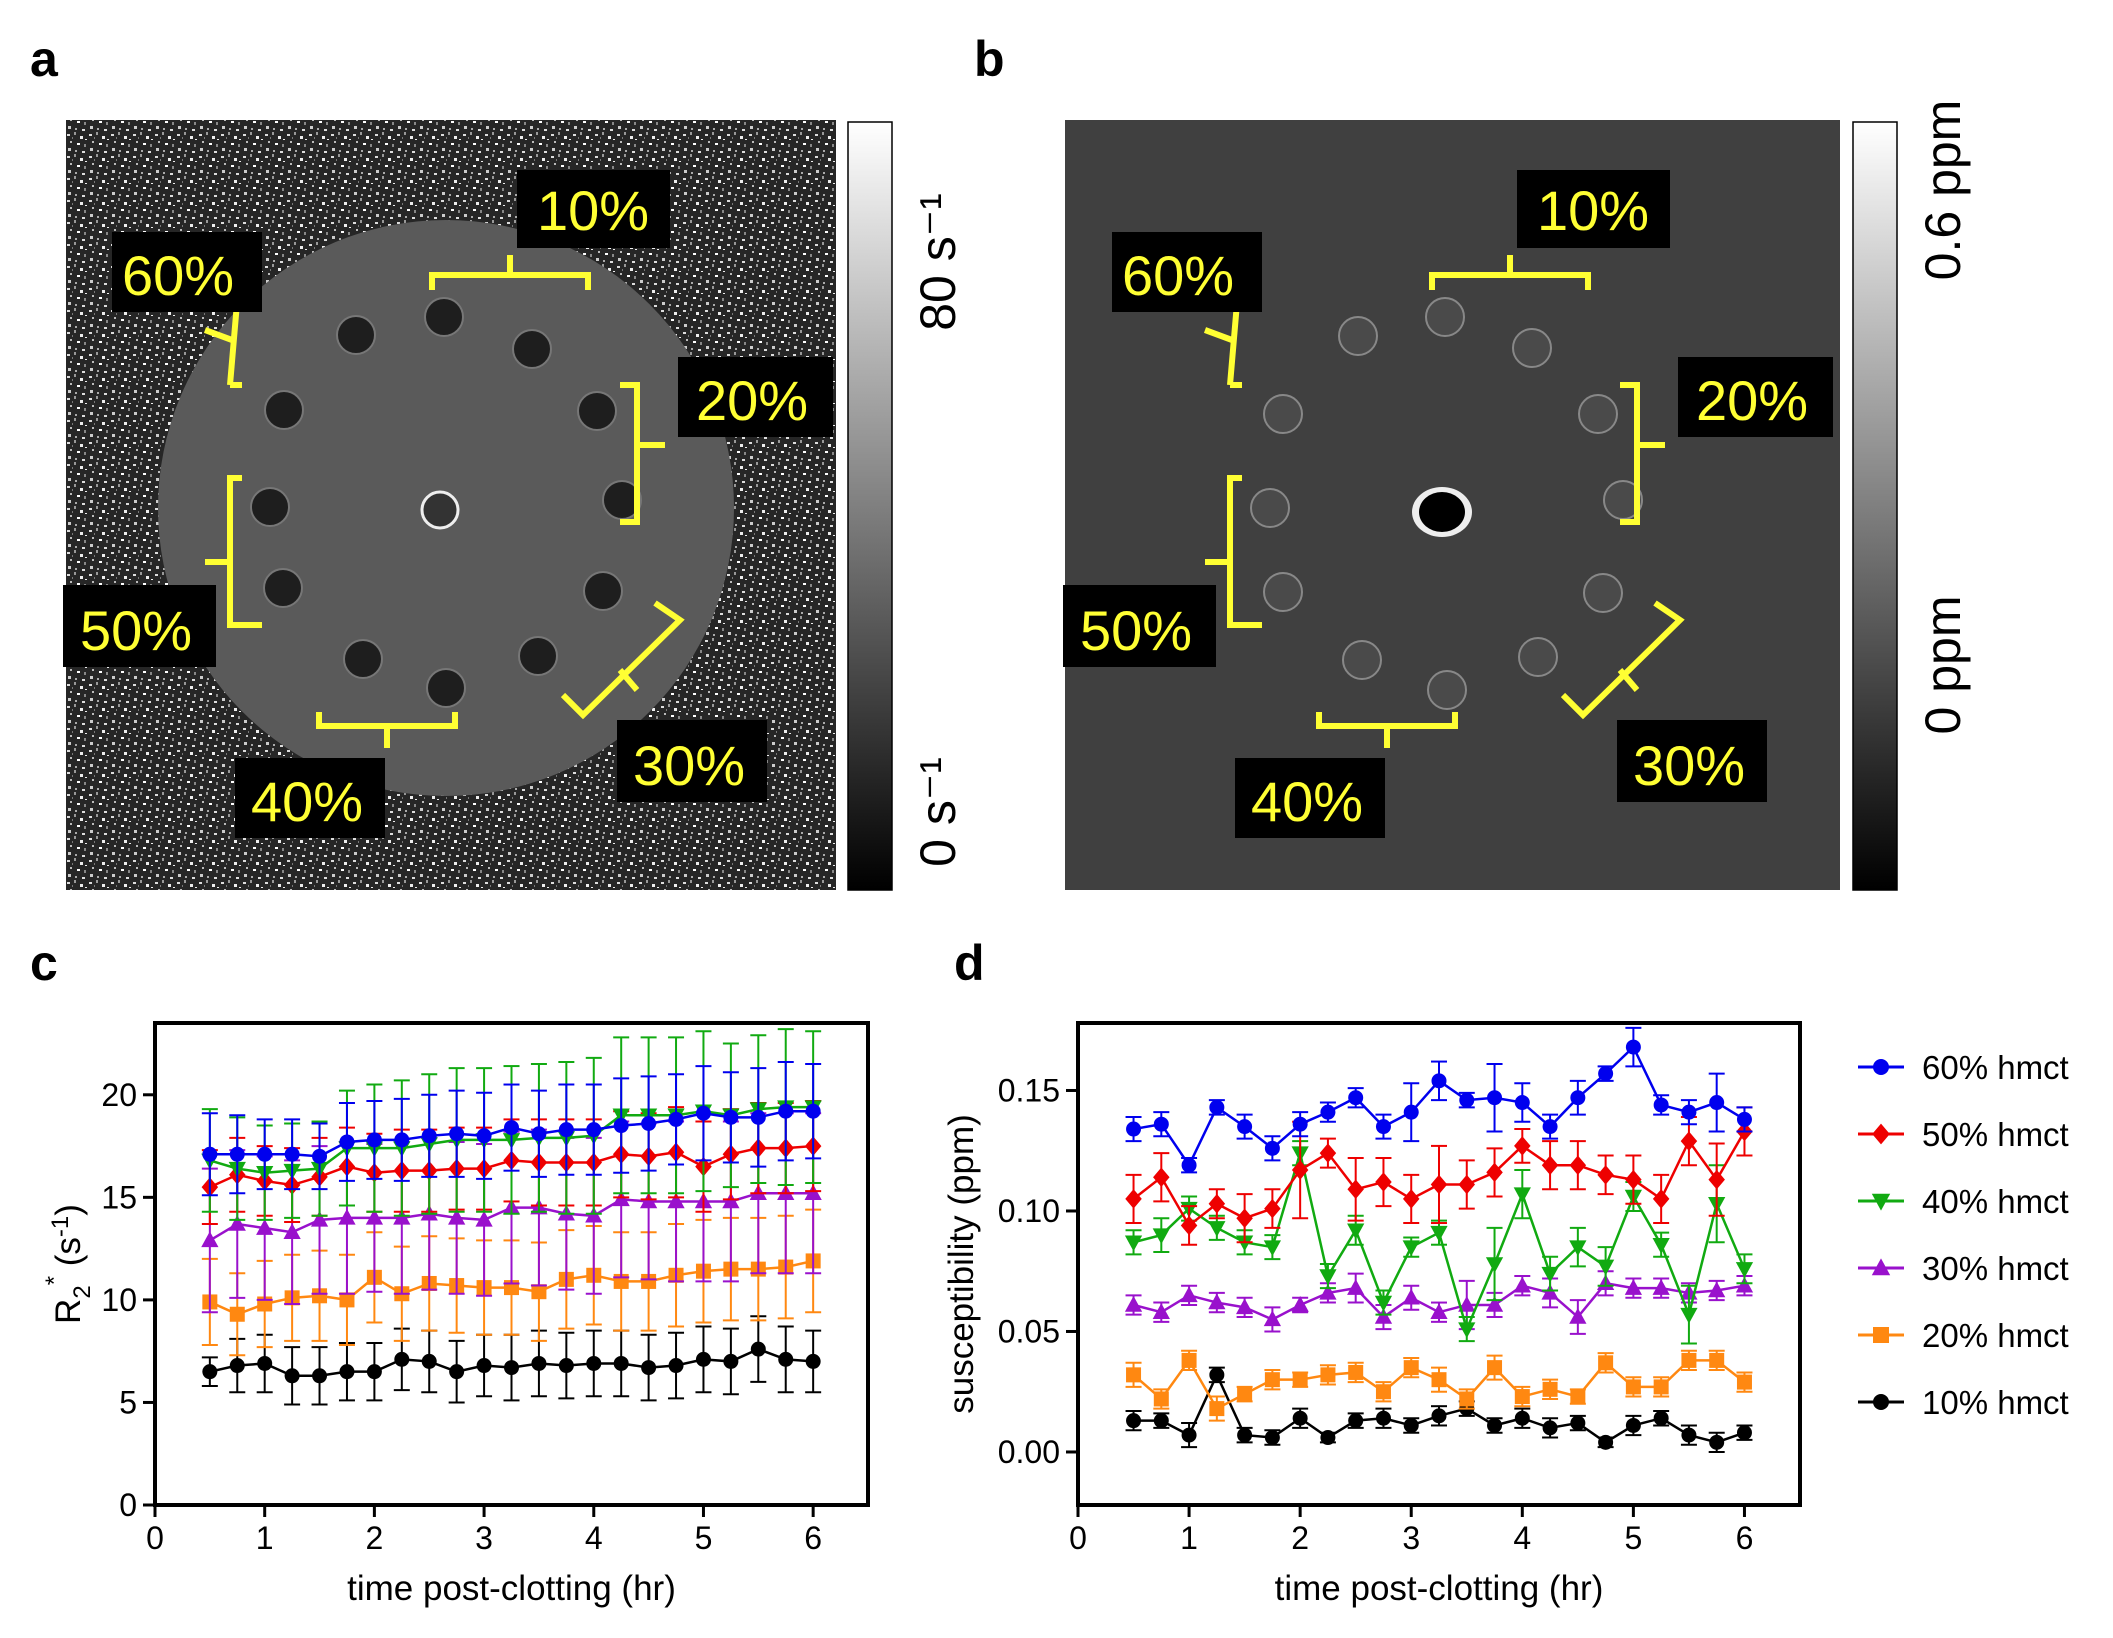  What do you see at coordinates (128, 1402) in the screenshot?
I see `y-tick-label: 5` at bounding box center [128, 1402].